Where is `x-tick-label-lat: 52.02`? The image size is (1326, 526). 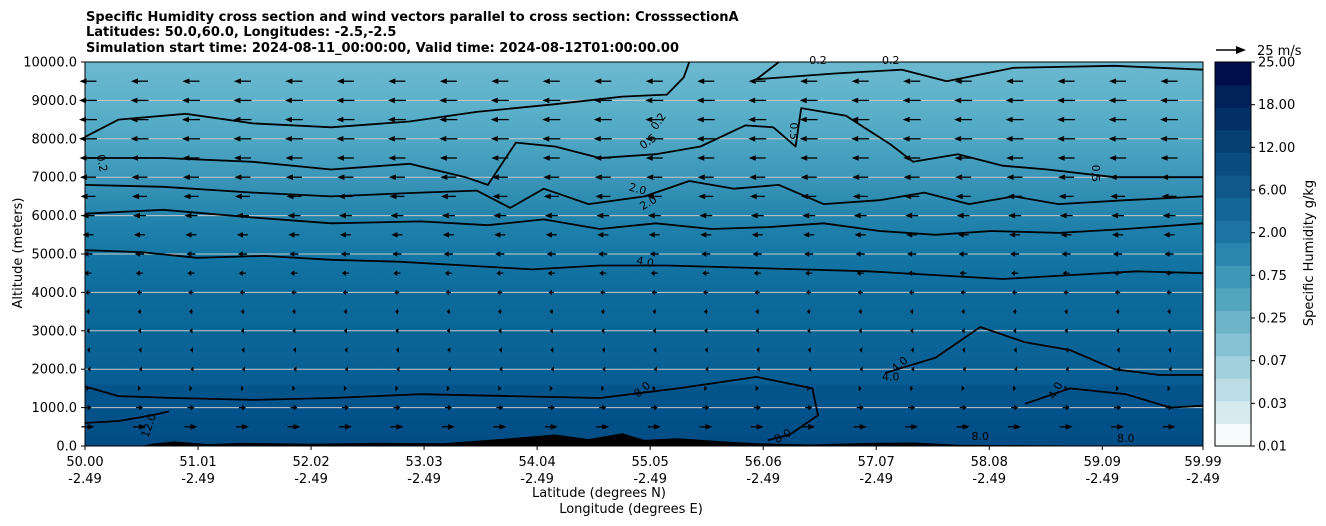 x-tick-label-lat: 52.02 is located at coordinates (310, 462).